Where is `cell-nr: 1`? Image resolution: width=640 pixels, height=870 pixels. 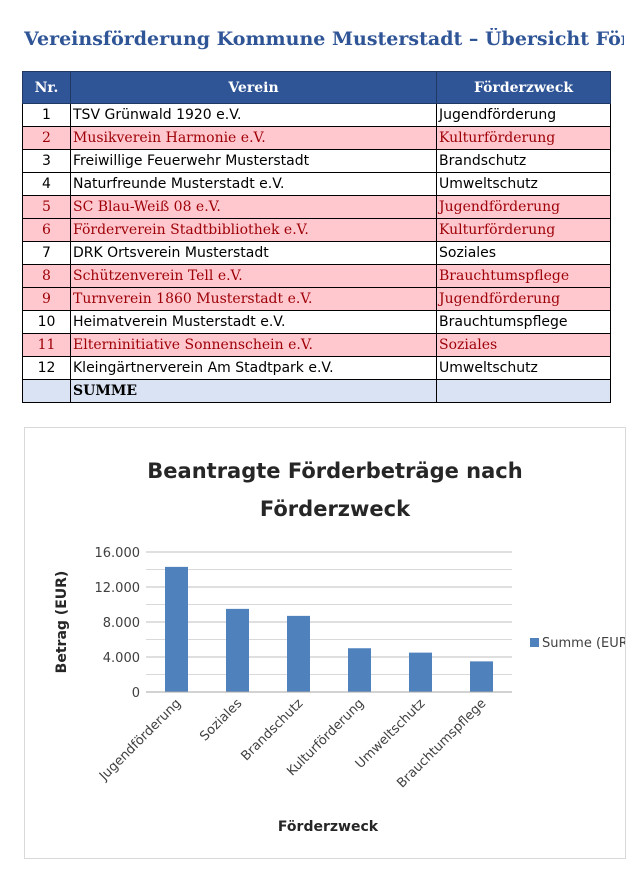
cell-nr: 1 is located at coordinates (46, 115).